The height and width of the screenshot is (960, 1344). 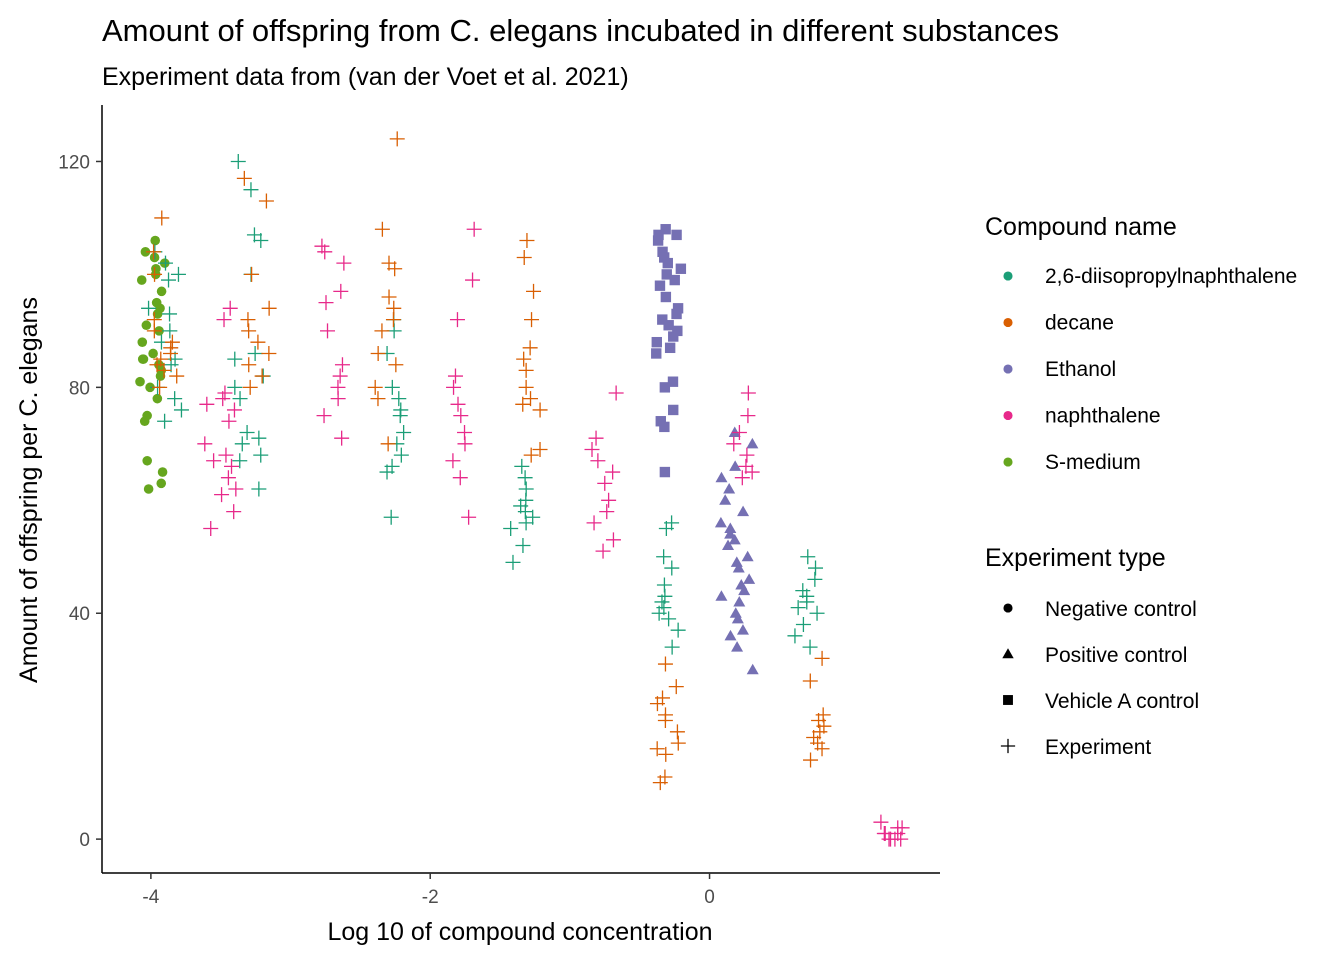 What do you see at coordinates (428, 890) in the screenshot?
I see `x-axis-ticks: -4 -2 0` at bounding box center [428, 890].